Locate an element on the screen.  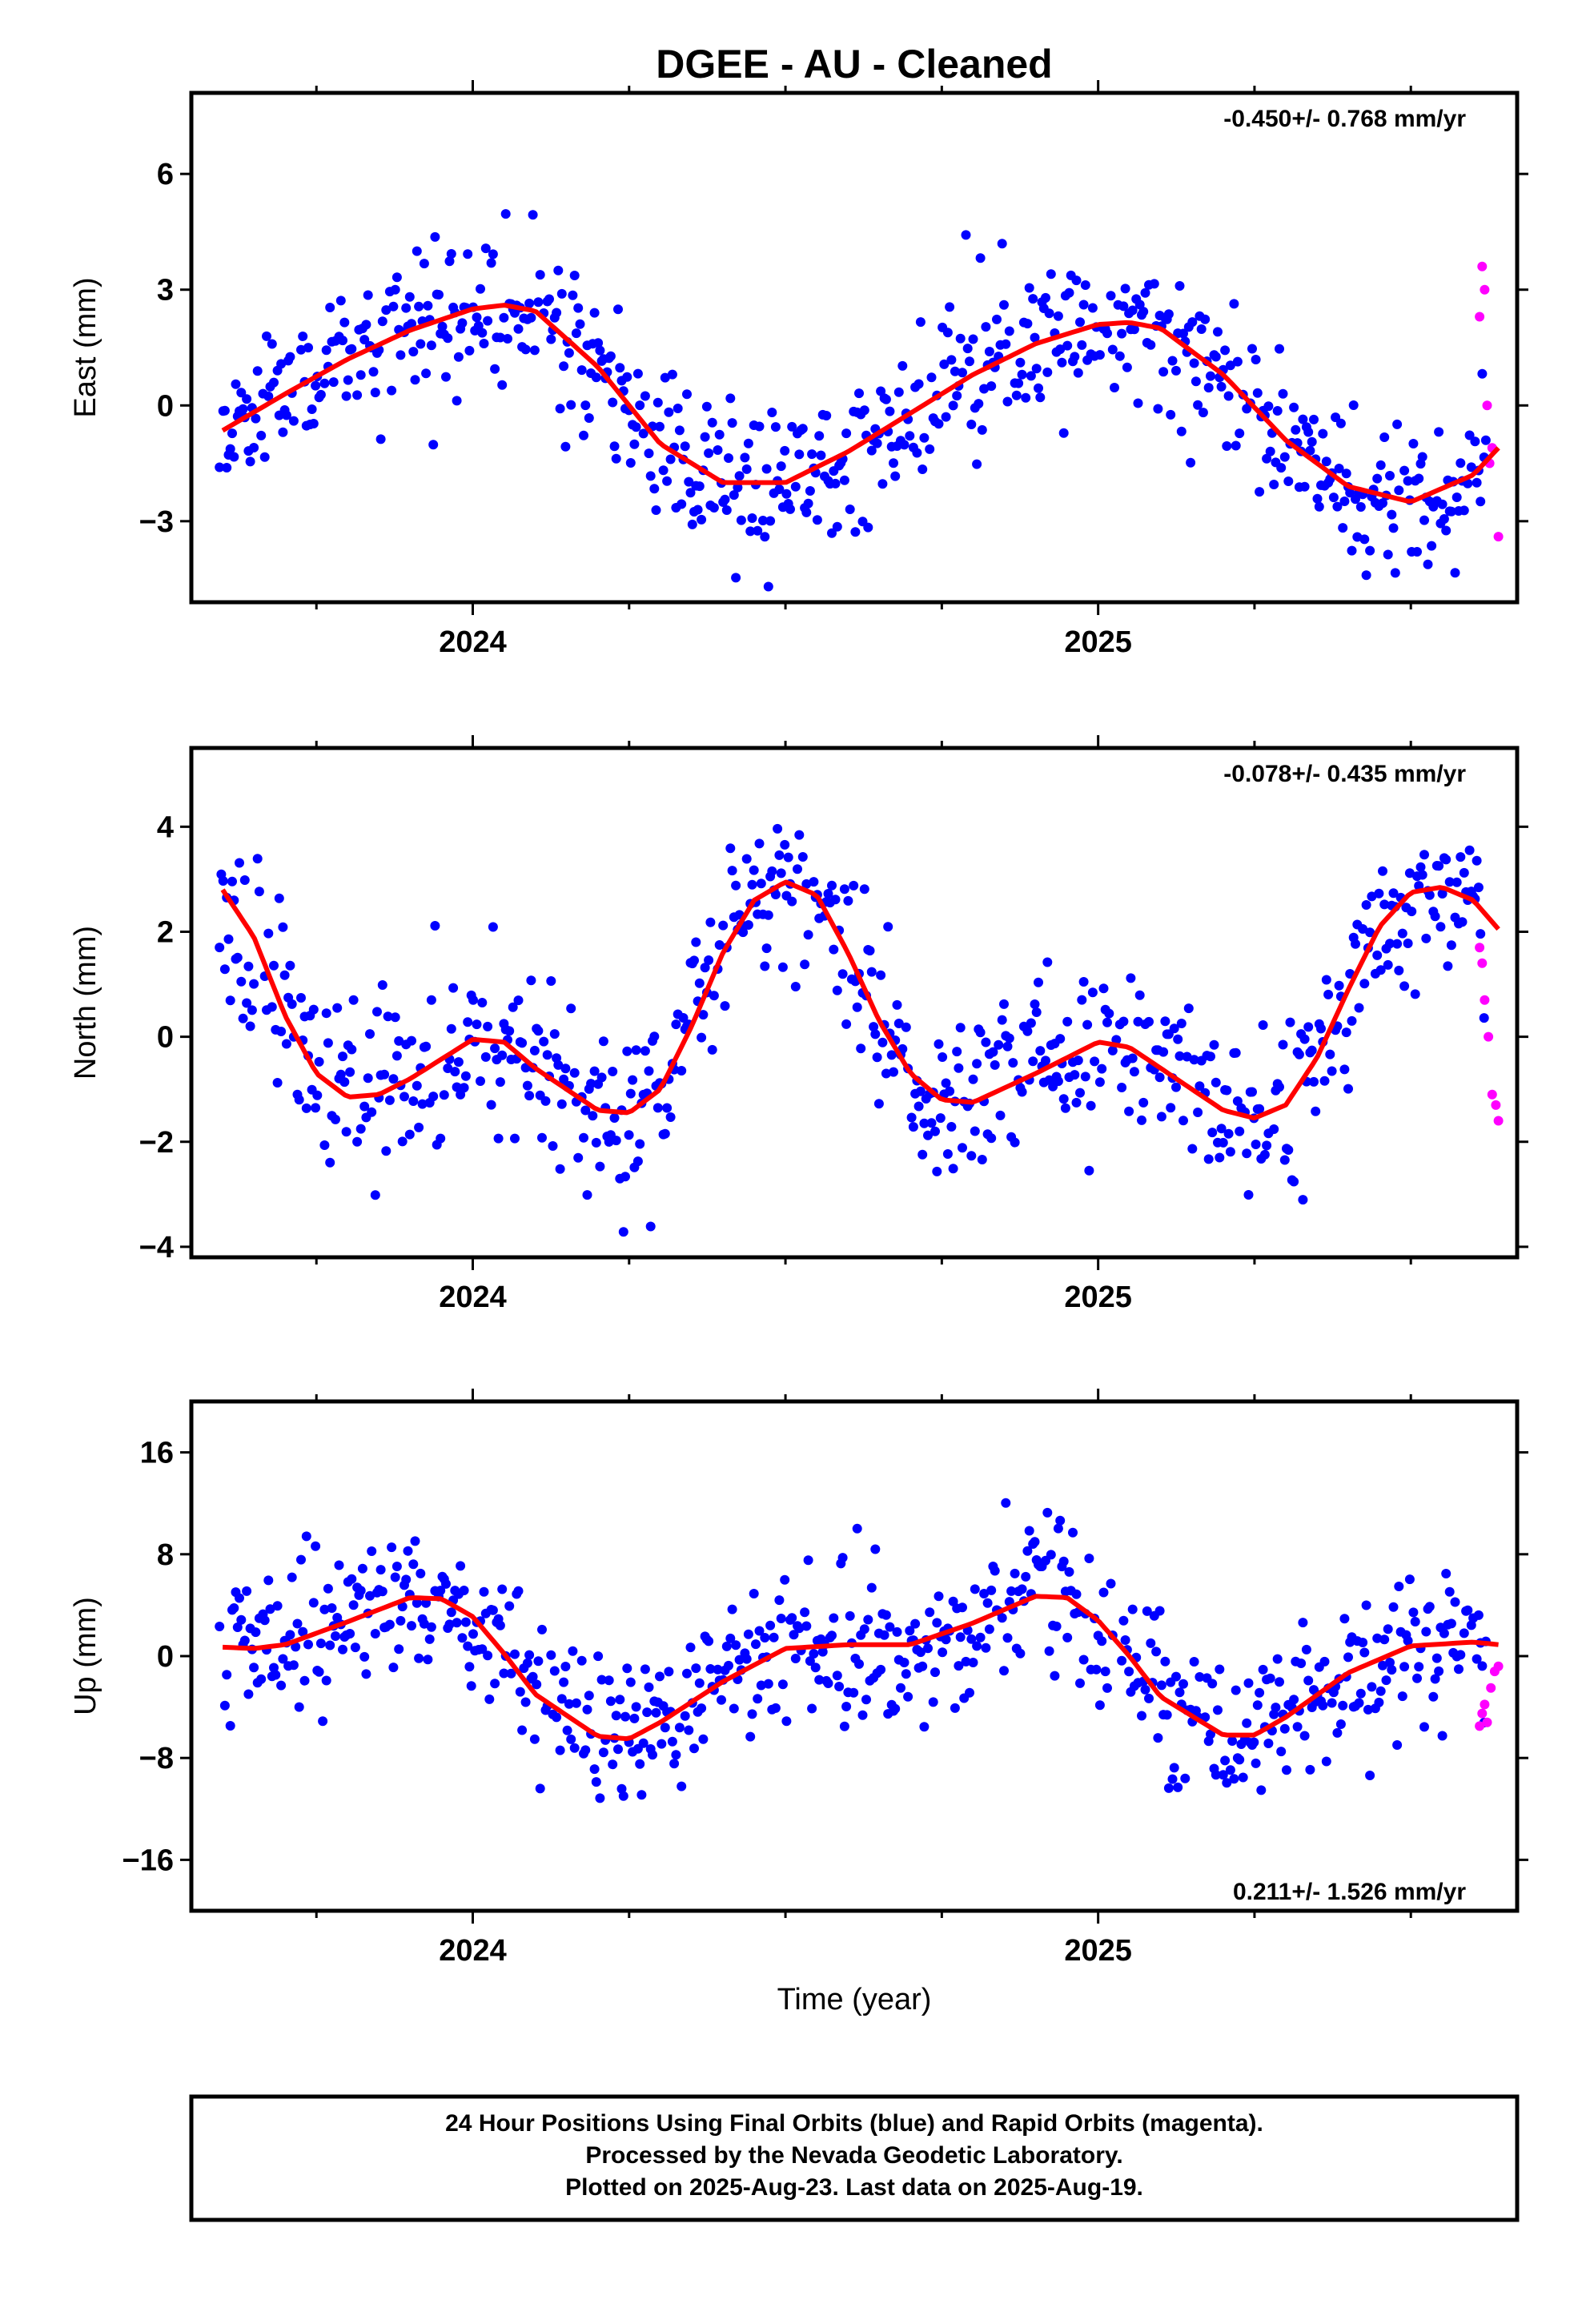
up-rapid-orbit-point is located at coordinates (1487, 1722).